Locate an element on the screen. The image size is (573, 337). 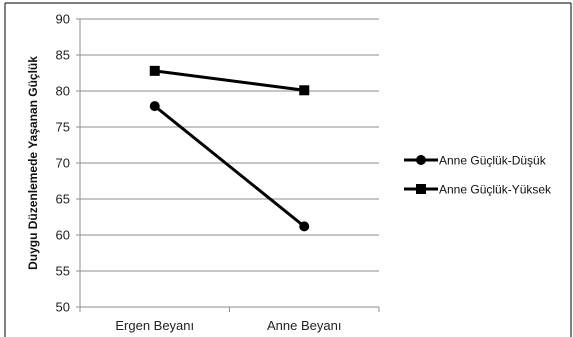
series is located at coordinates (229, 148).